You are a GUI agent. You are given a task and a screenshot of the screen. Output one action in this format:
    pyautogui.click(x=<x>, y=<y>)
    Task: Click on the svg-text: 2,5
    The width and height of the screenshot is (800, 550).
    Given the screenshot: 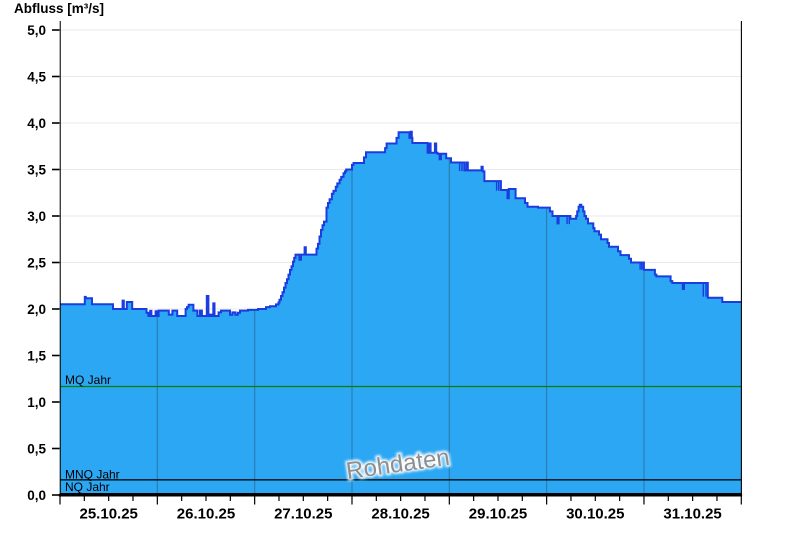 What is the action you would take?
    pyautogui.click(x=36, y=262)
    